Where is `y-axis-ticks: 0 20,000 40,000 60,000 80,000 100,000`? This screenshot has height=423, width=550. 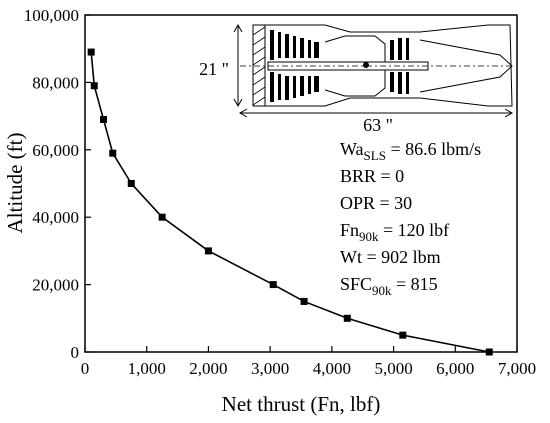
y-axis-ticks: 0 20,000 40,000 60,000 80,000 100,000 is located at coordinates (57, 184).